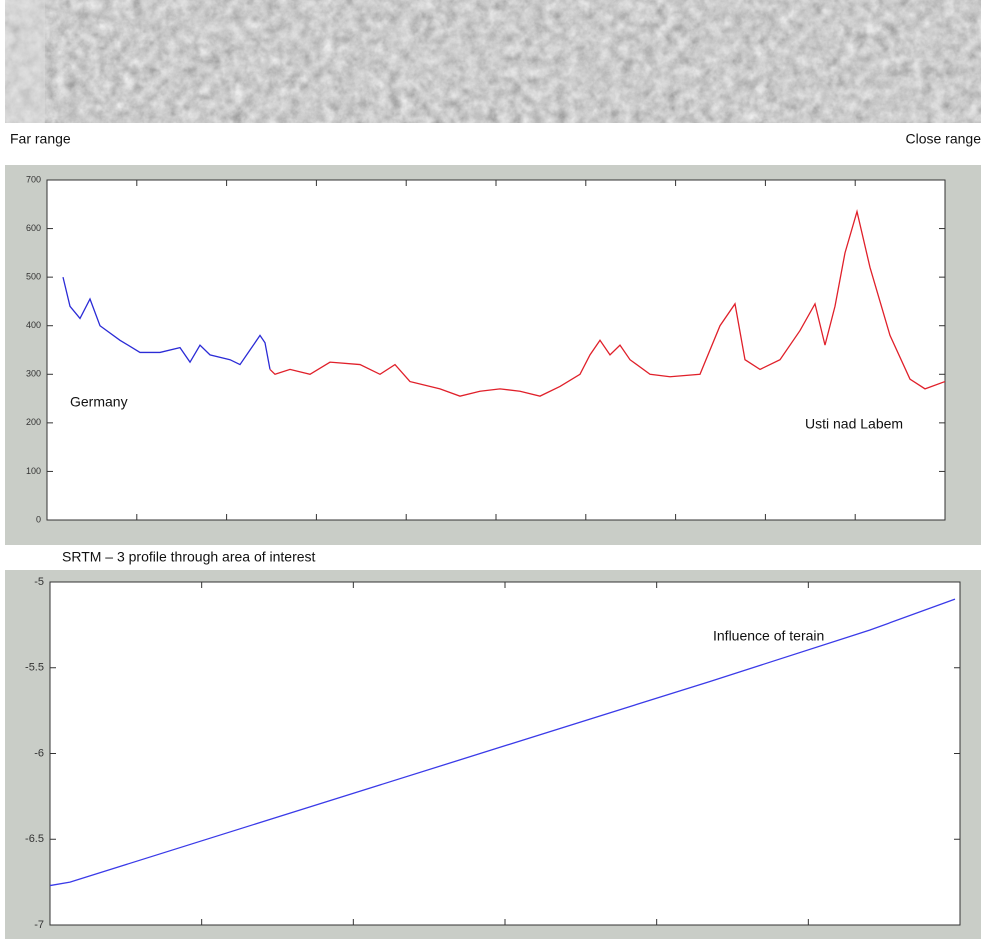 This screenshot has height=944, width=981. I want to click on y-tick-label: 200, so click(33, 422).